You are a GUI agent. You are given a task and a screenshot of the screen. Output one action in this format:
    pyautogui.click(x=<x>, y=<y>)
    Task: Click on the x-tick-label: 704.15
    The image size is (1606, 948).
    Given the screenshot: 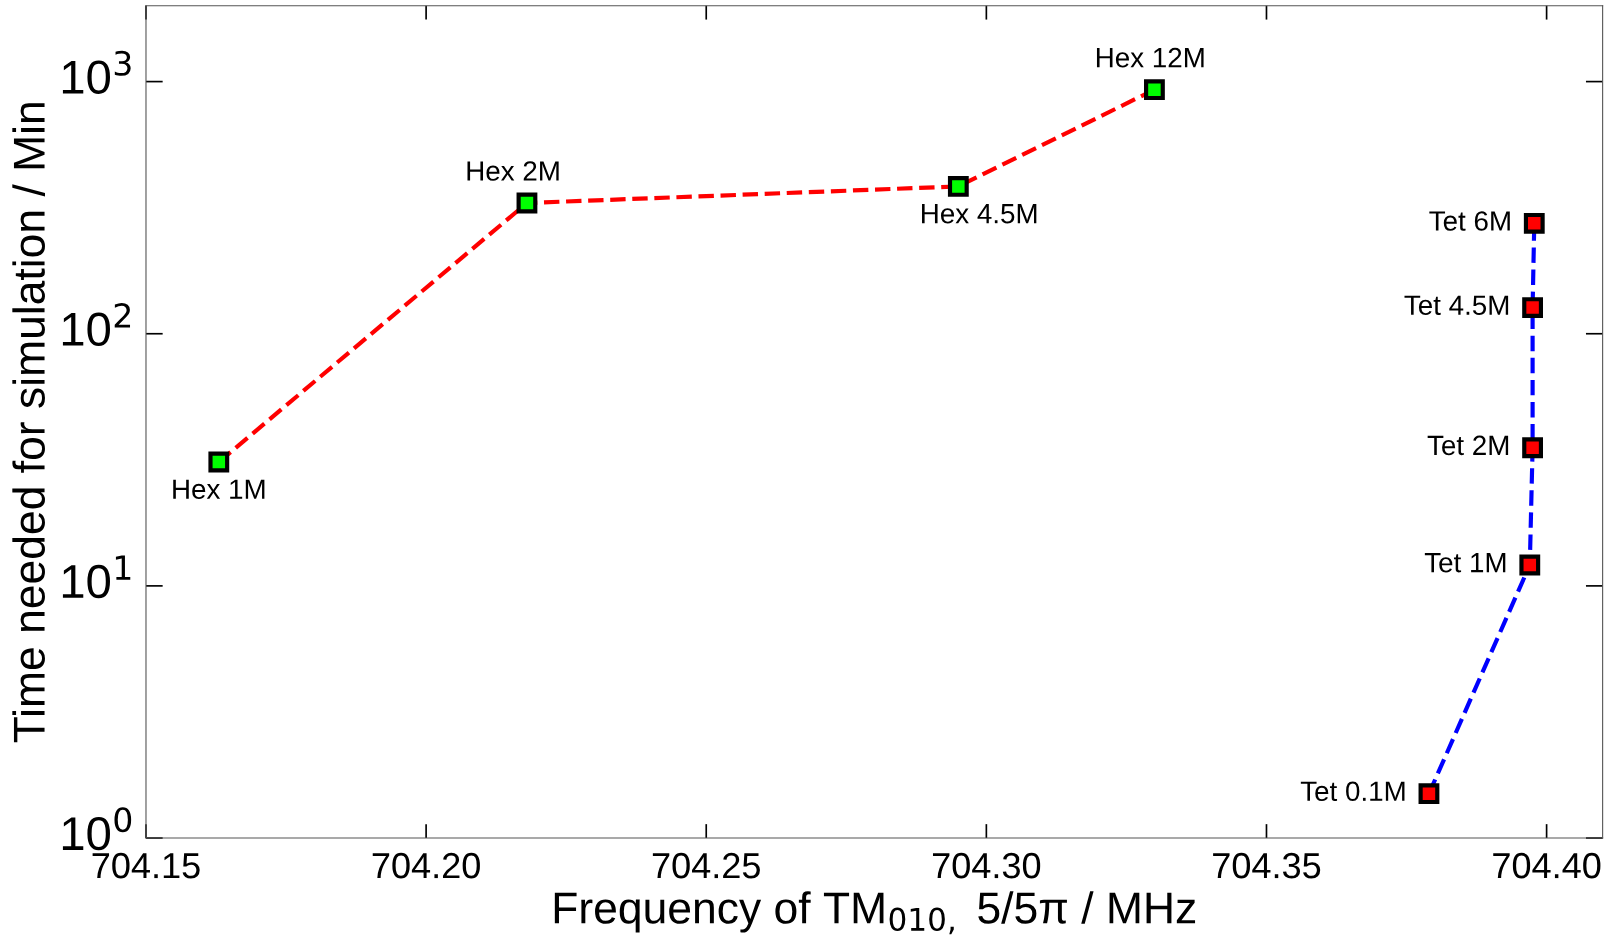 What is the action you would take?
    pyautogui.click(x=146, y=865)
    